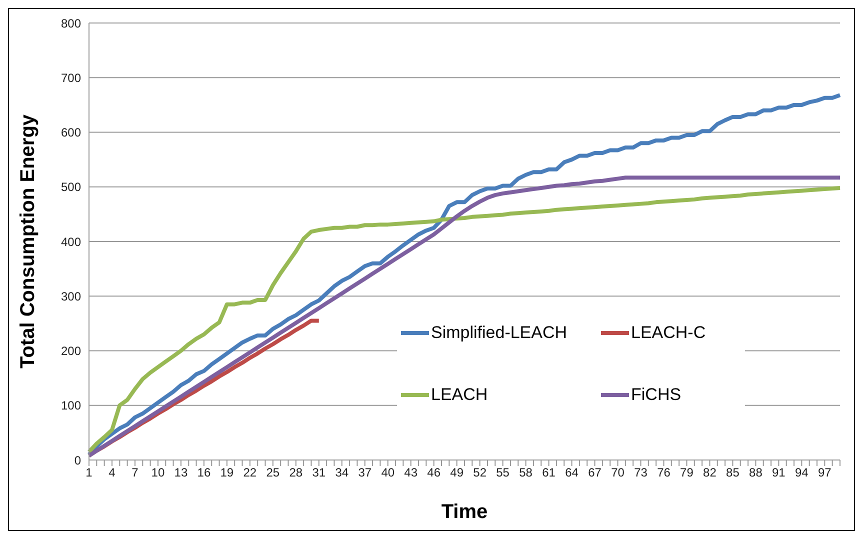  Describe the element at coordinates (112, 473) in the screenshot. I see `x-tick-label: 4` at that location.